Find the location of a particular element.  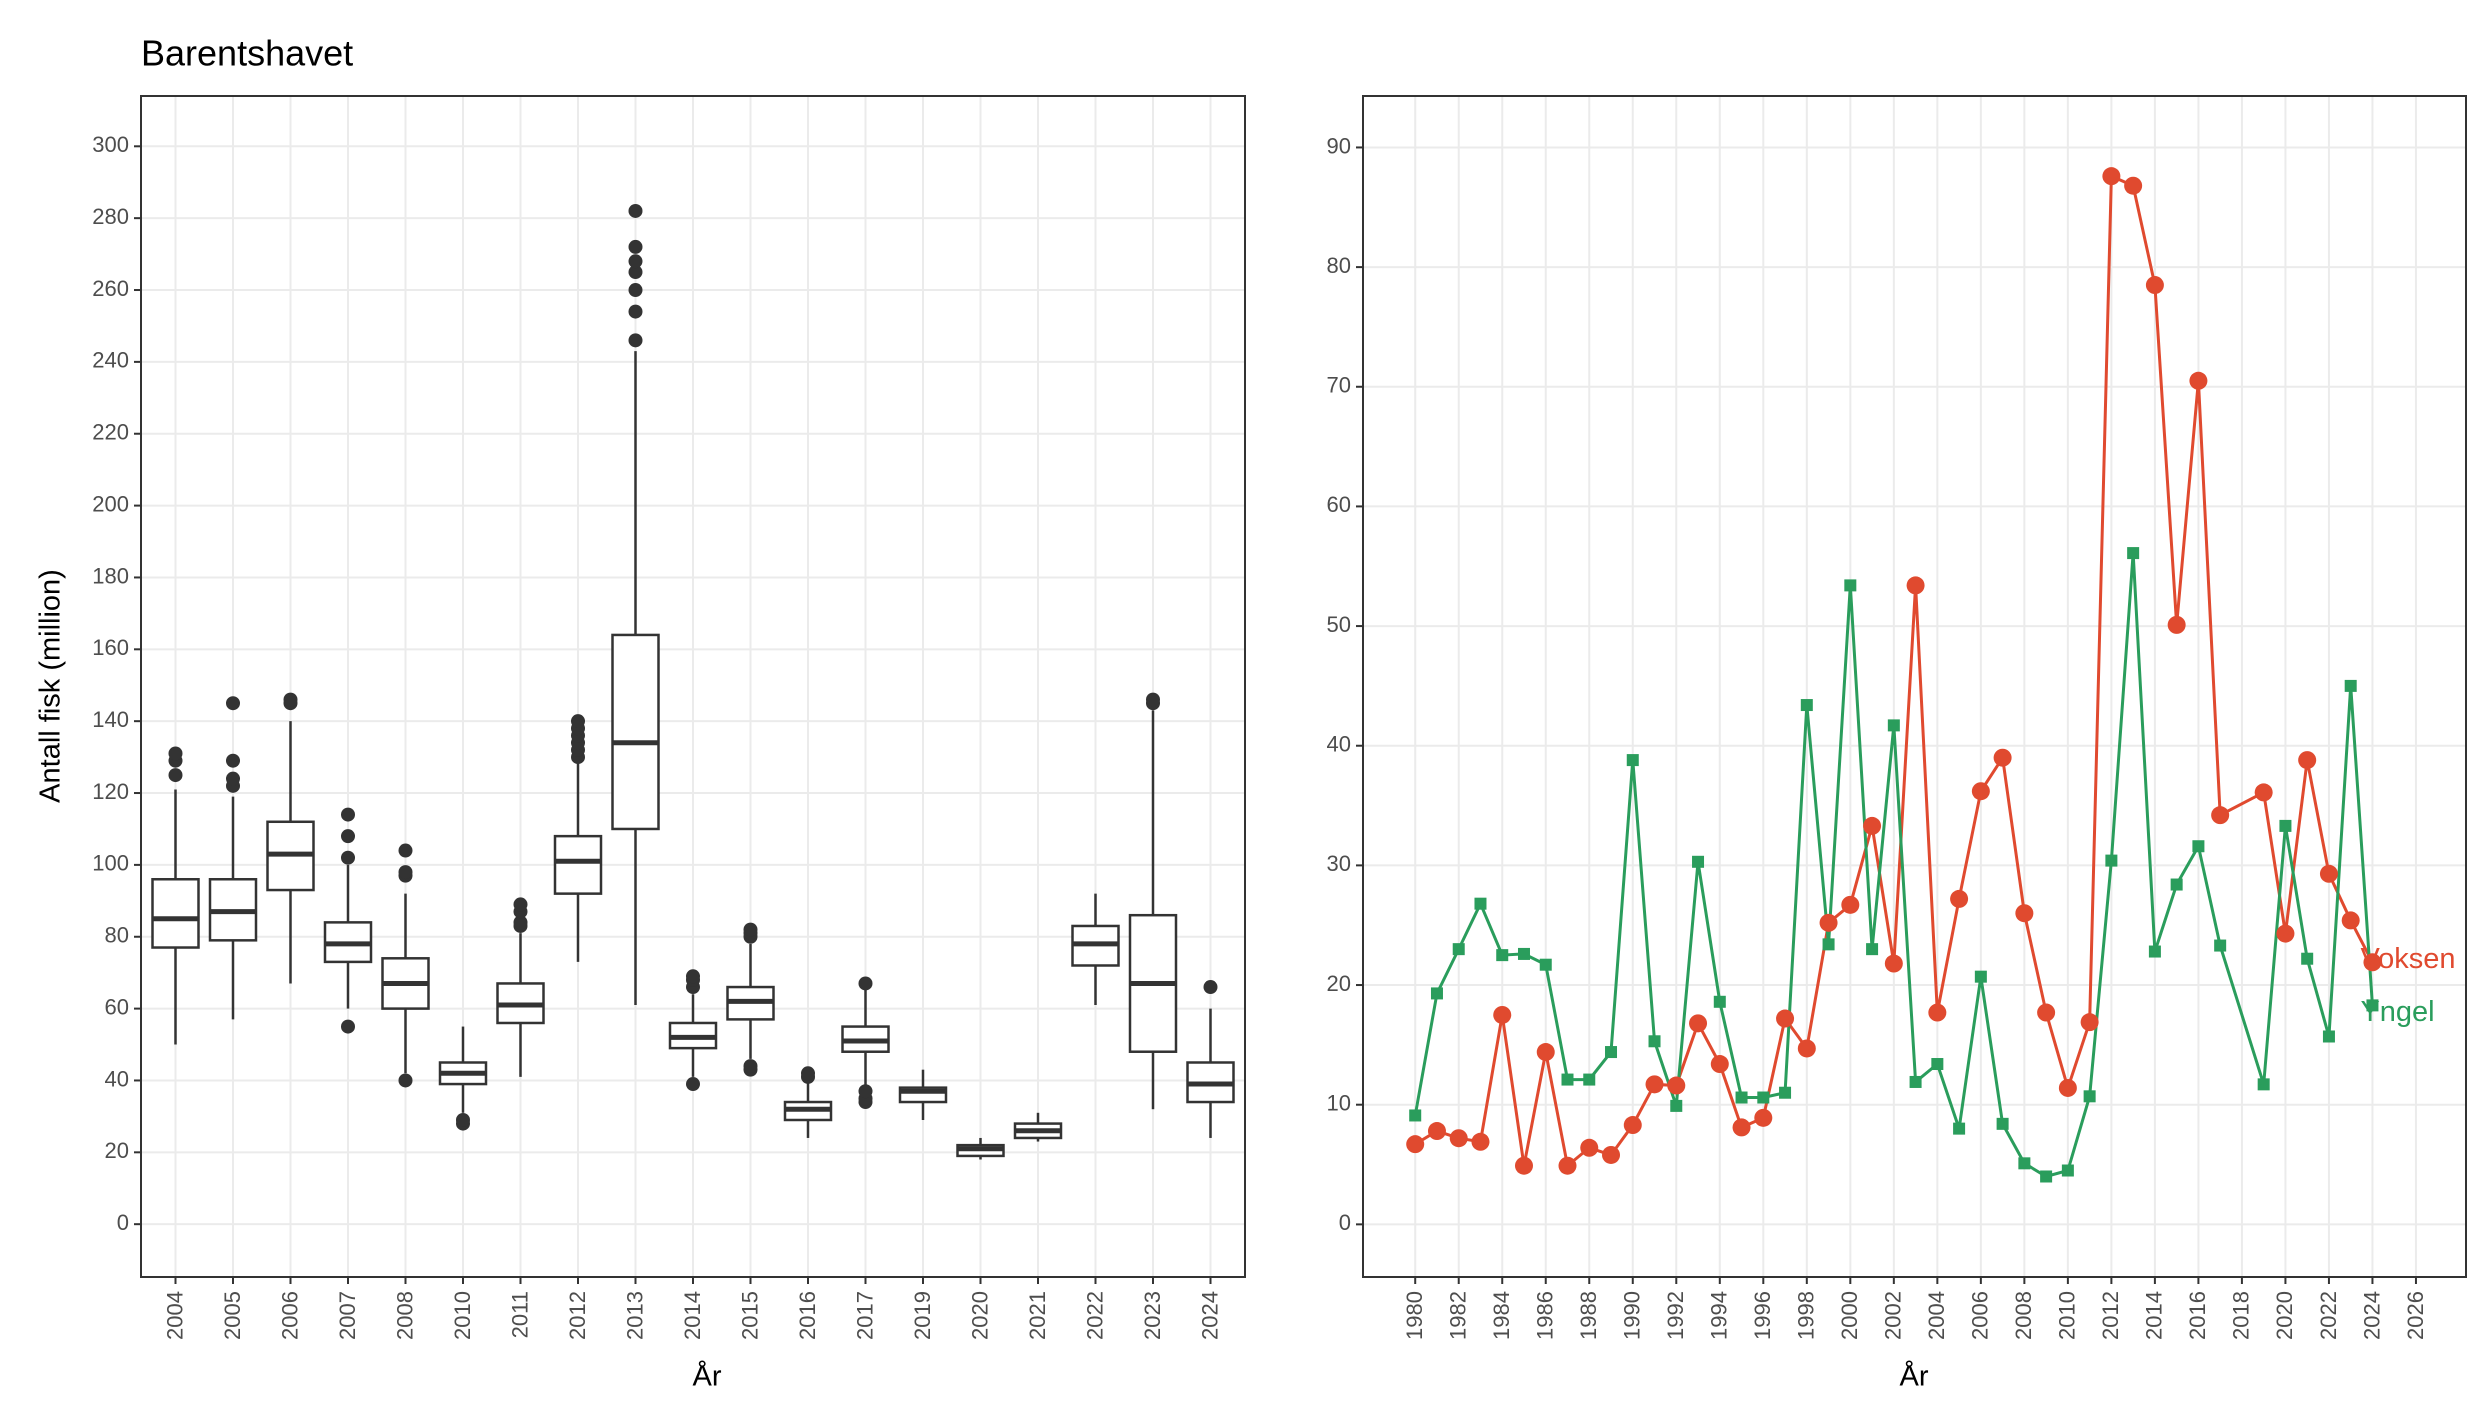

y-tick-label: 60 is located at coordinates (117, 1006).